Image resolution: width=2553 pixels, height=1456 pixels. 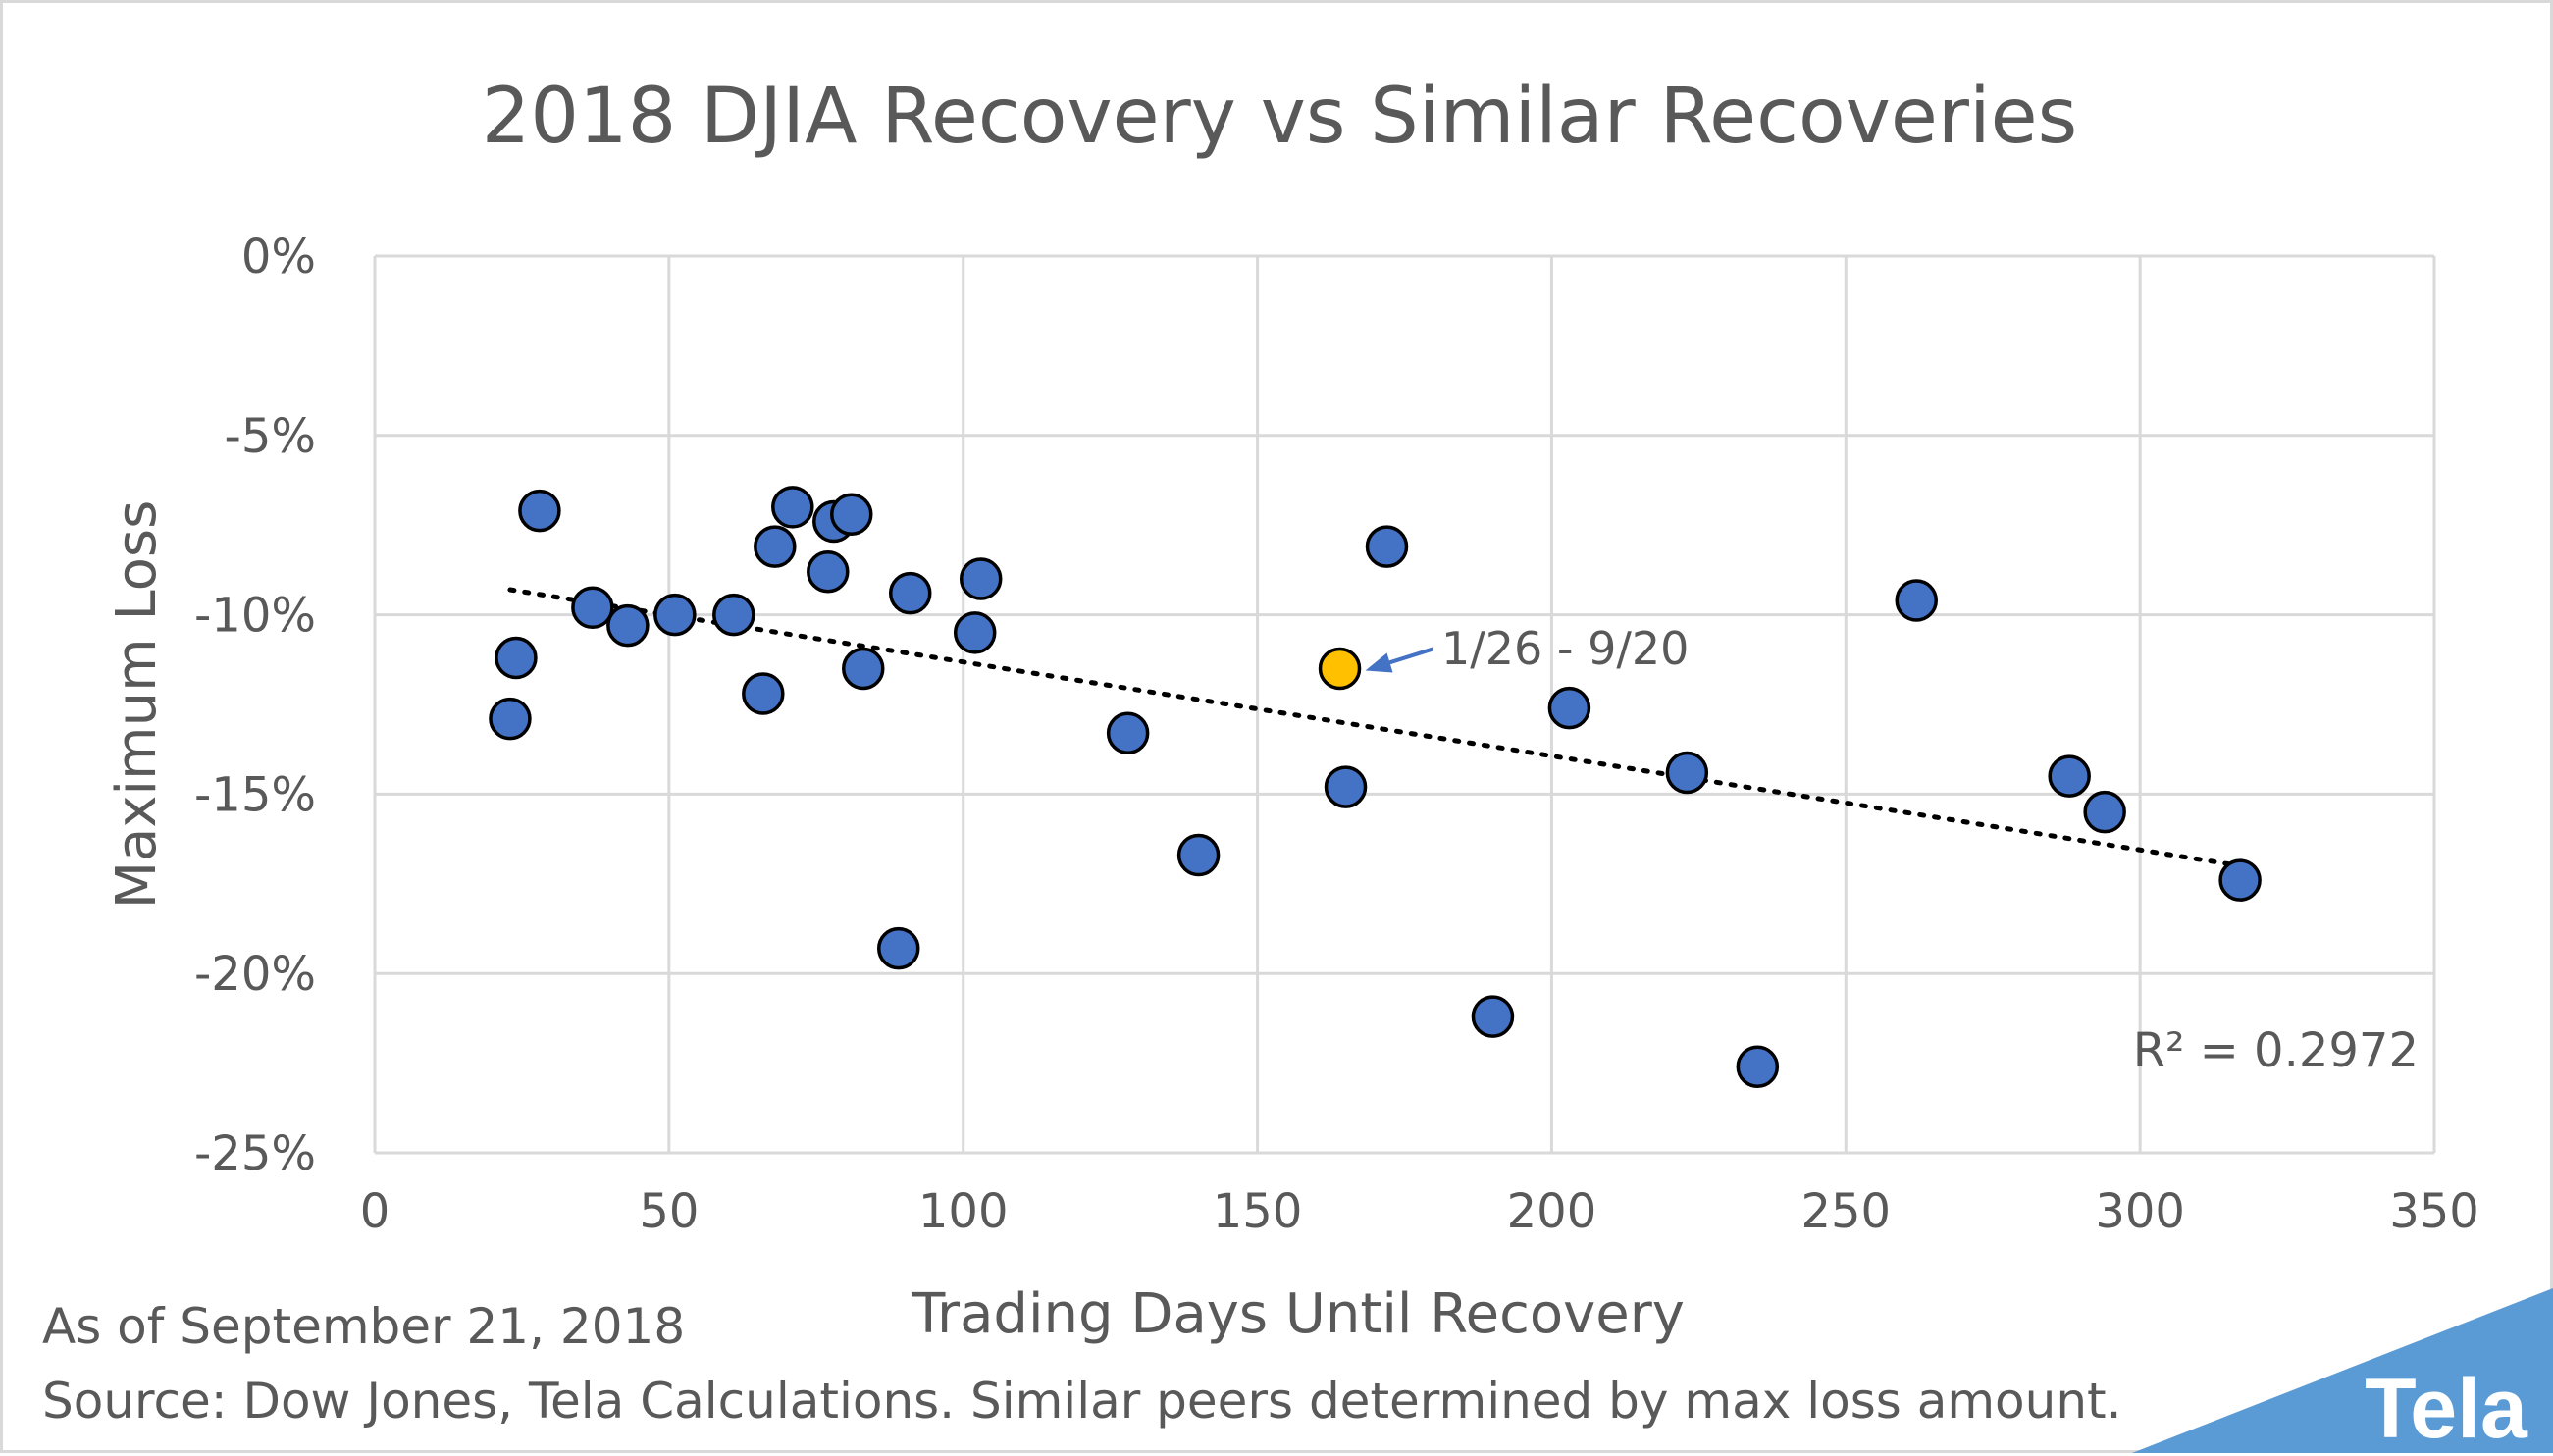 What do you see at coordinates (279, 257) in the screenshot?
I see `y-tick-label: 0%` at bounding box center [279, 257].